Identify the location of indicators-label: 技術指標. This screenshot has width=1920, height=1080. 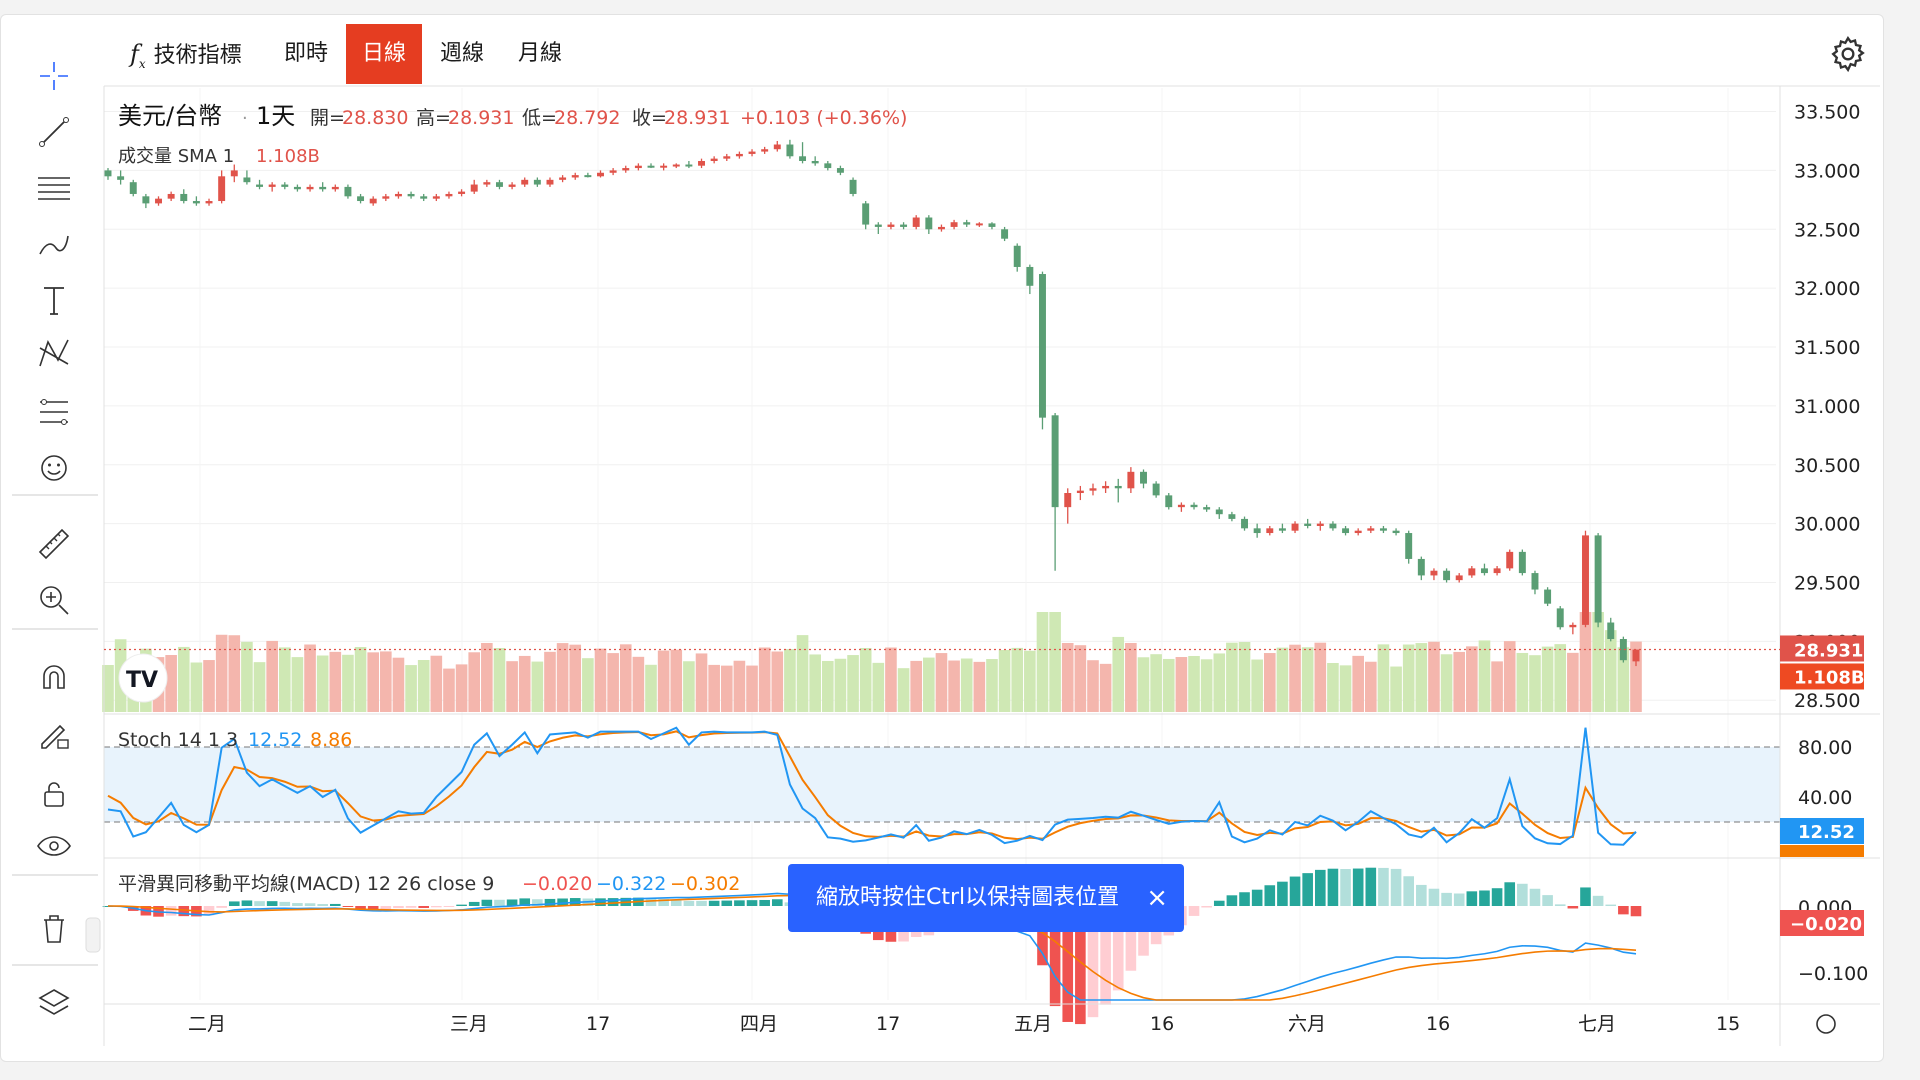
(197, 55).